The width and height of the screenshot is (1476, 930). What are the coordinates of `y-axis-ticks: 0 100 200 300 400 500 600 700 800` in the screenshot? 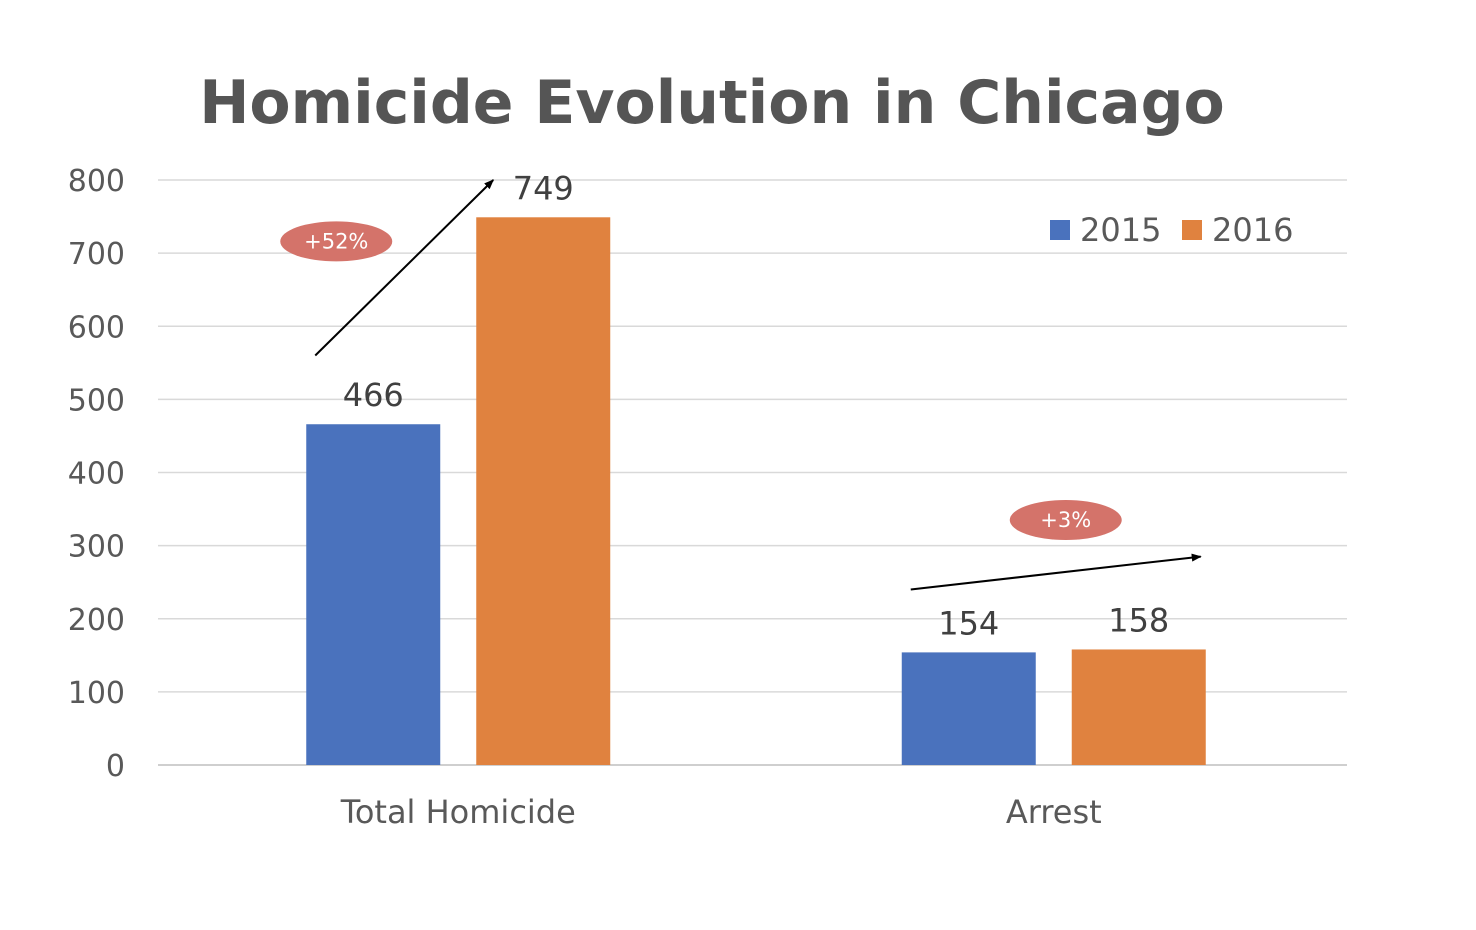 It's located at (96, 474).